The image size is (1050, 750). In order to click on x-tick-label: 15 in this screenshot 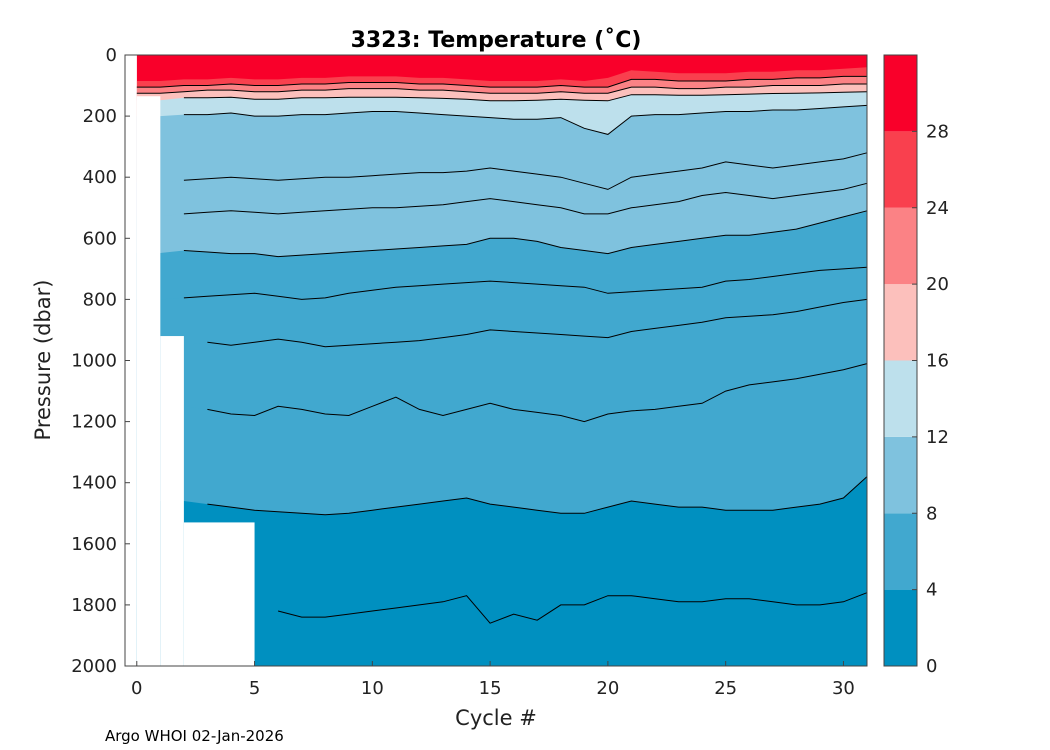, I will do `click(490, 688)`.